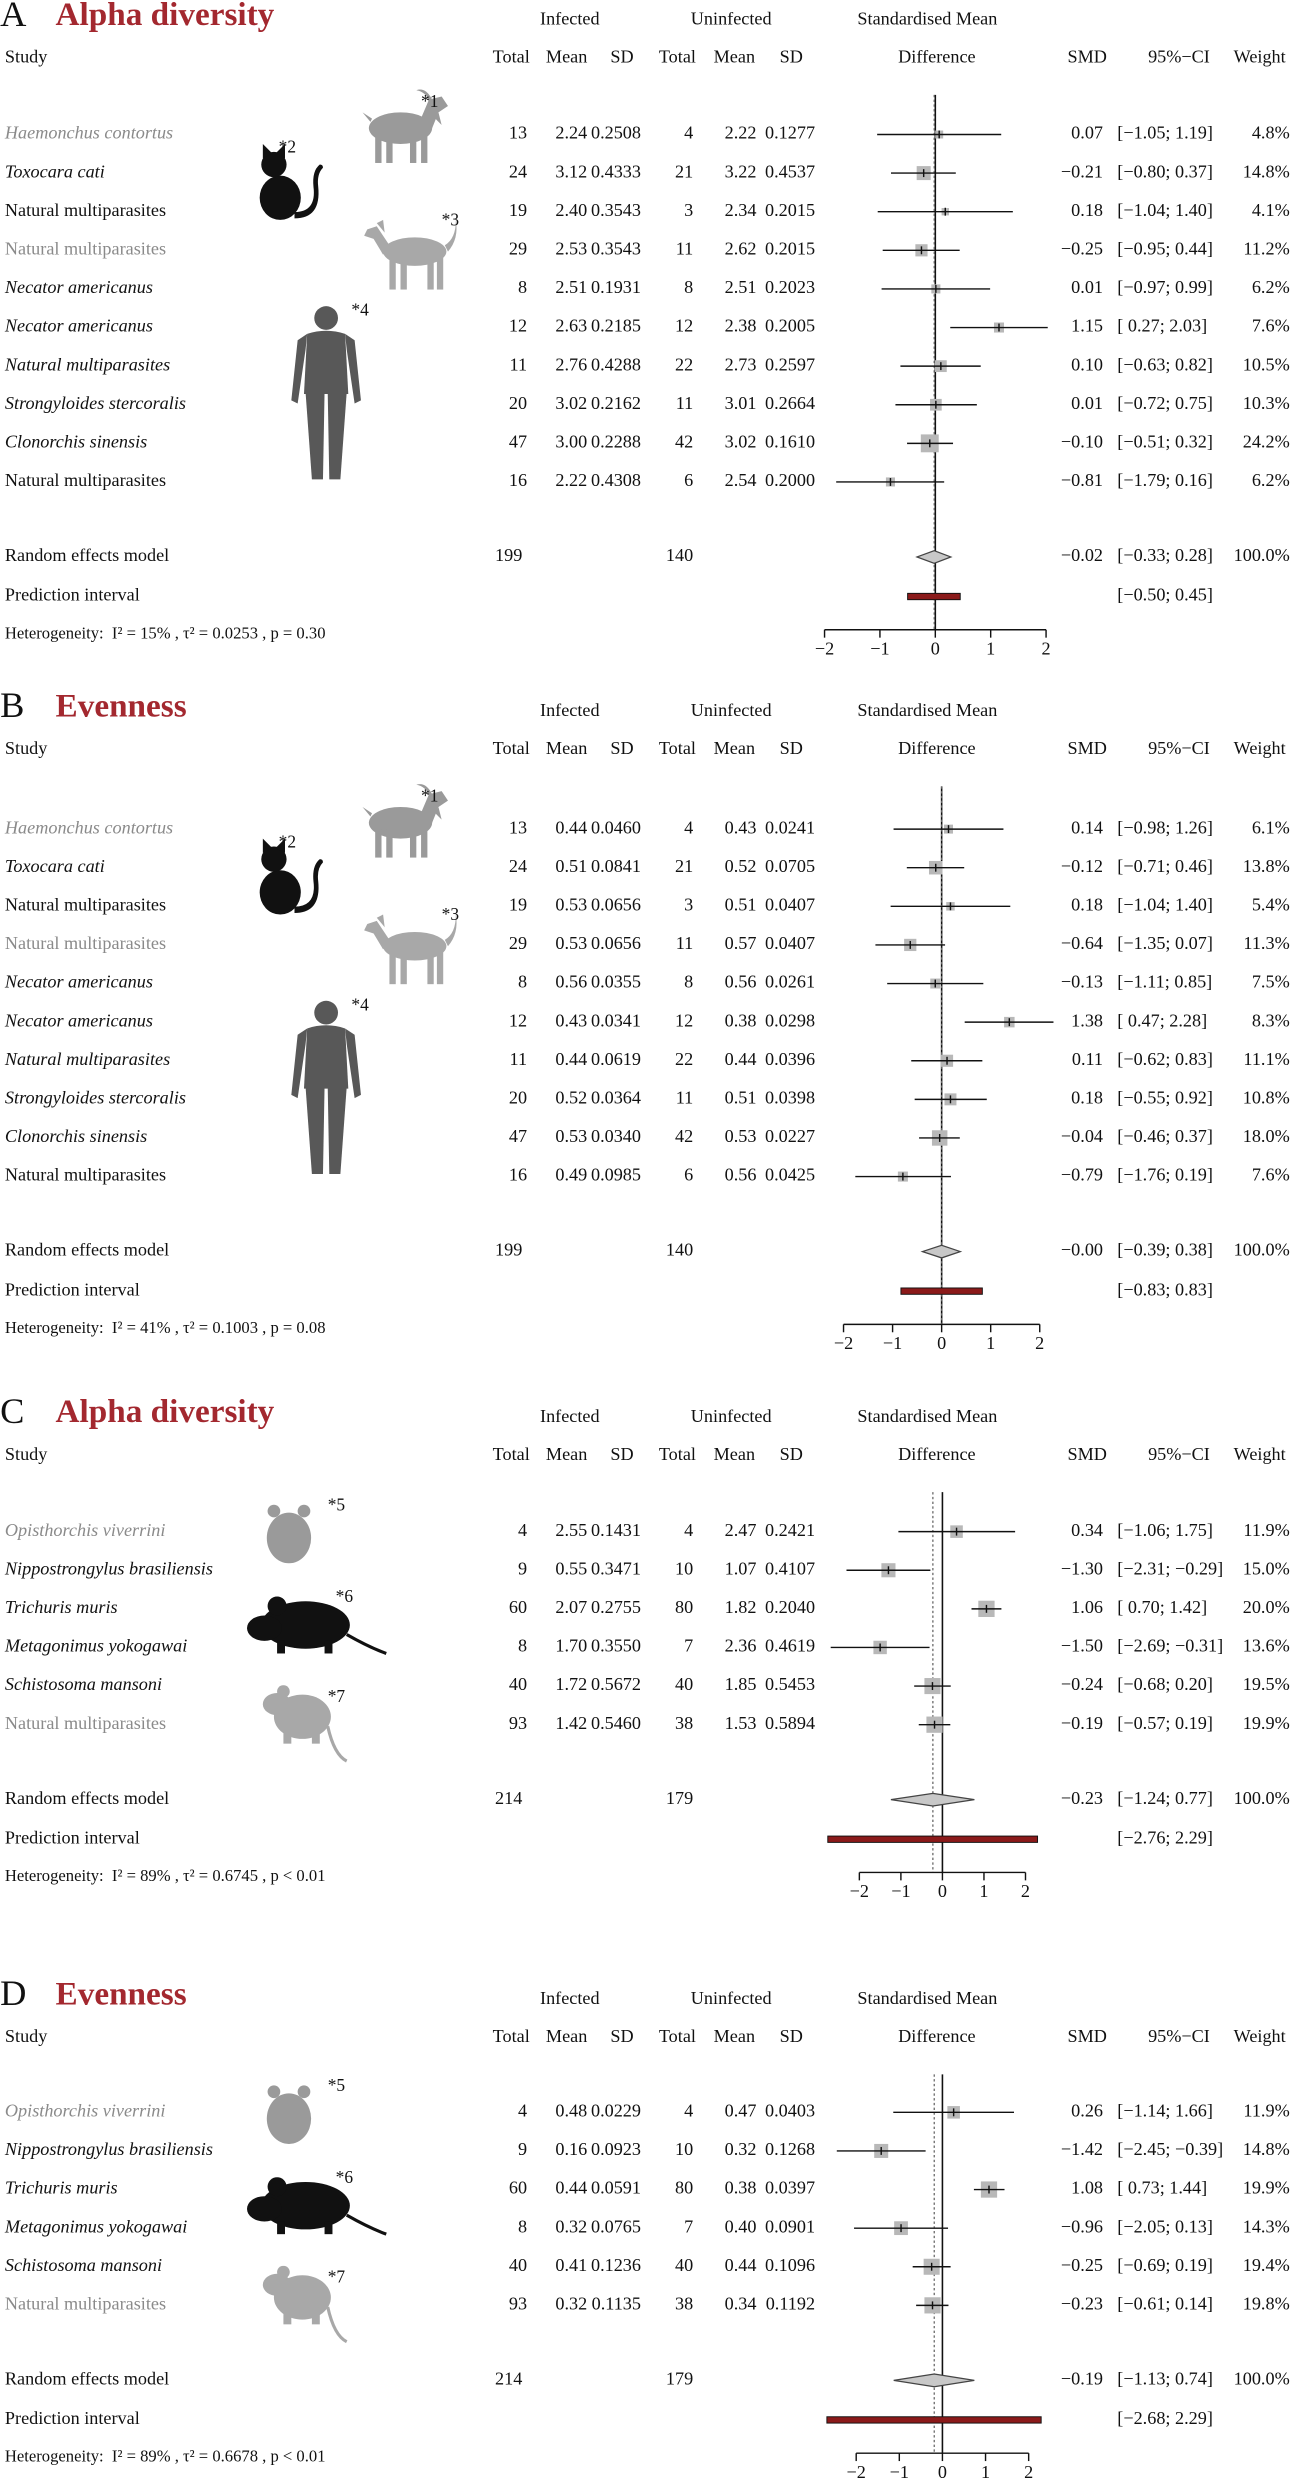 Image resolution: width=1301 pixels, height=2481 pixels. I want to click on animal-icon, so click(326, 1087).